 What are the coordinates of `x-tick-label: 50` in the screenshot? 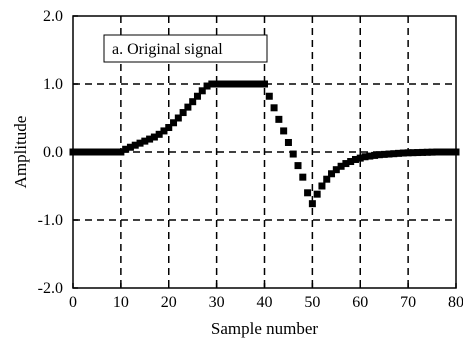 It's located at (312, 302).